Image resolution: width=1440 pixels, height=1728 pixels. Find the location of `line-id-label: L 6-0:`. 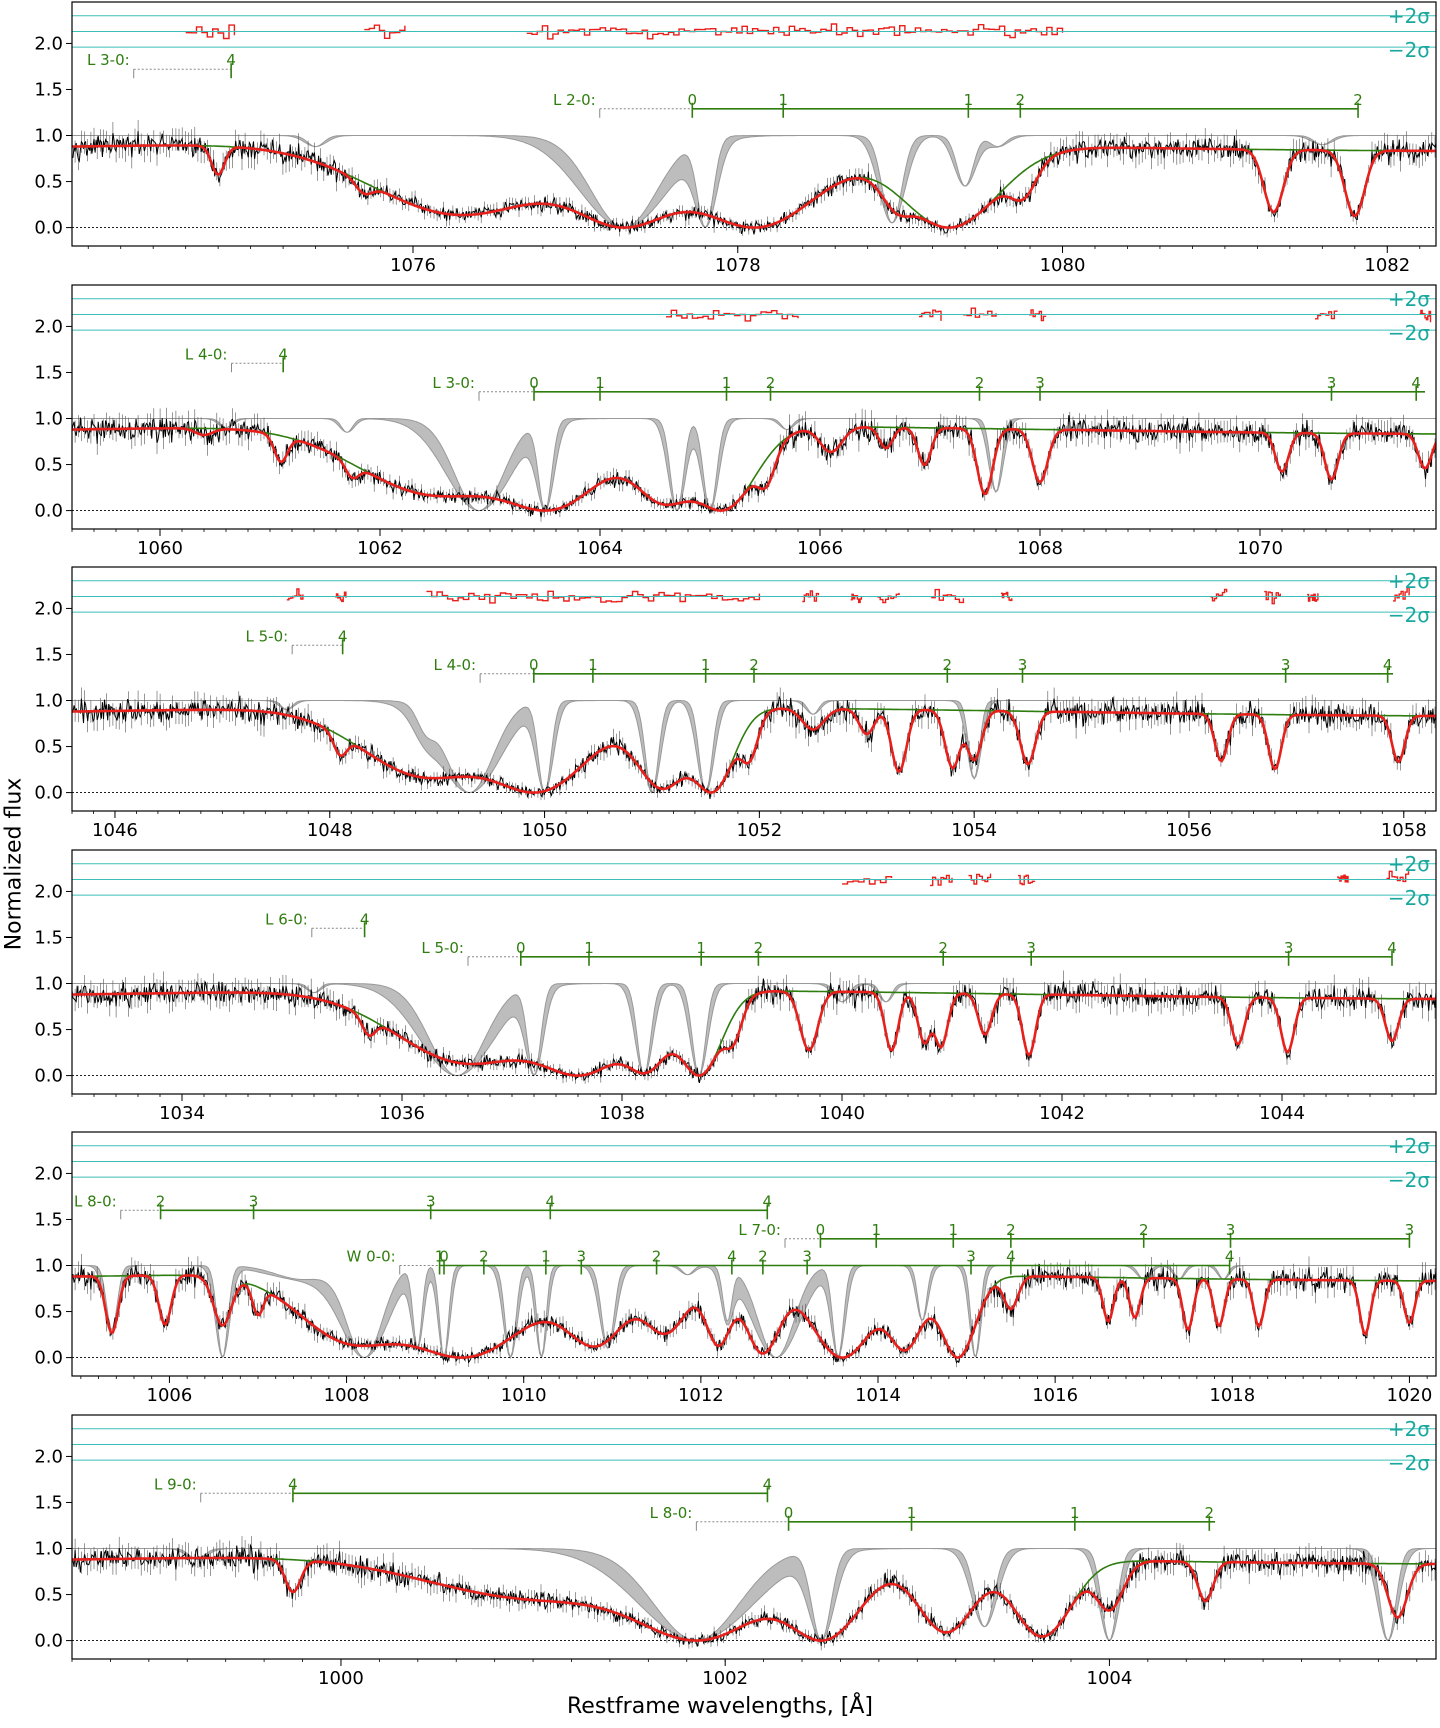

line-id-label: L 6-0: is located at coordinates (286, 919).